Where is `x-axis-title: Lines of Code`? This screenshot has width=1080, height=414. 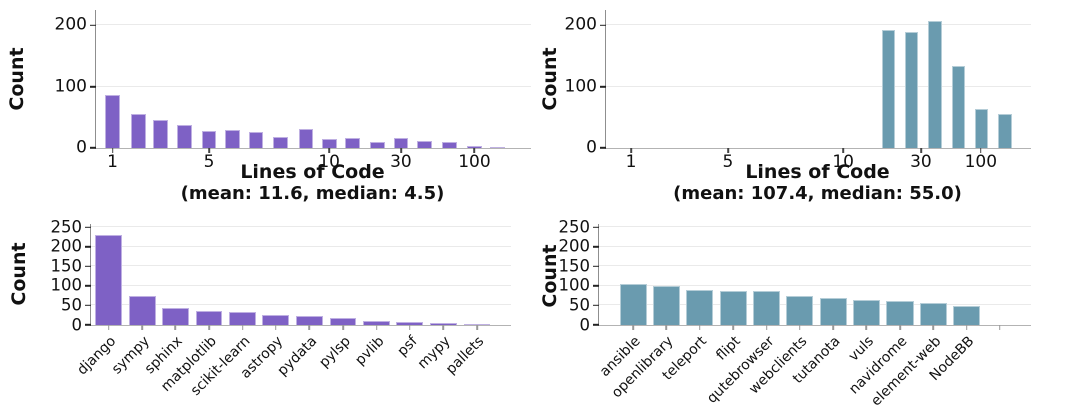 x-axis-title: Lines of Code is located at coordinates (817, 172).